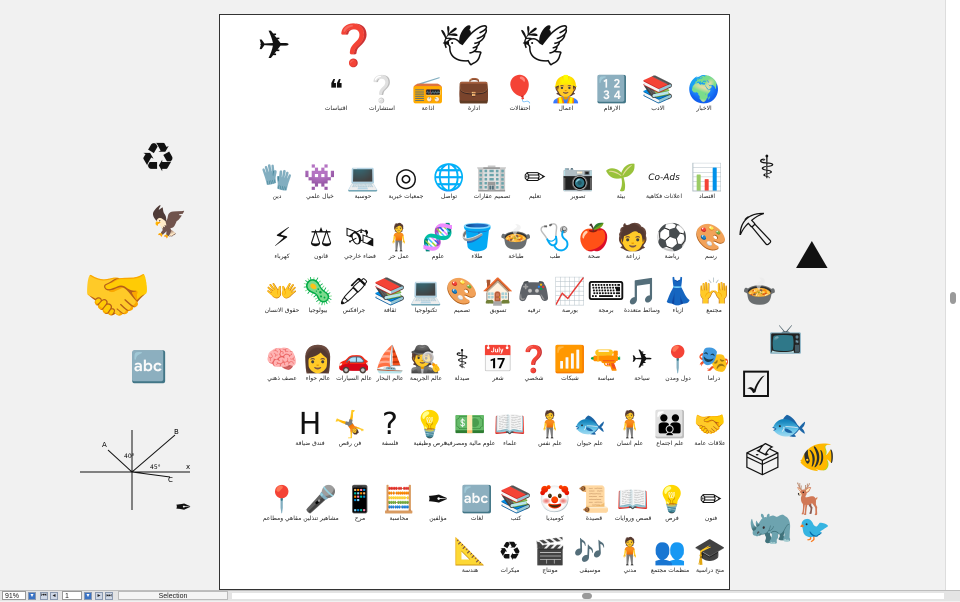  I want to click on reader-icon: 📖 علماء, so click(510, 429).